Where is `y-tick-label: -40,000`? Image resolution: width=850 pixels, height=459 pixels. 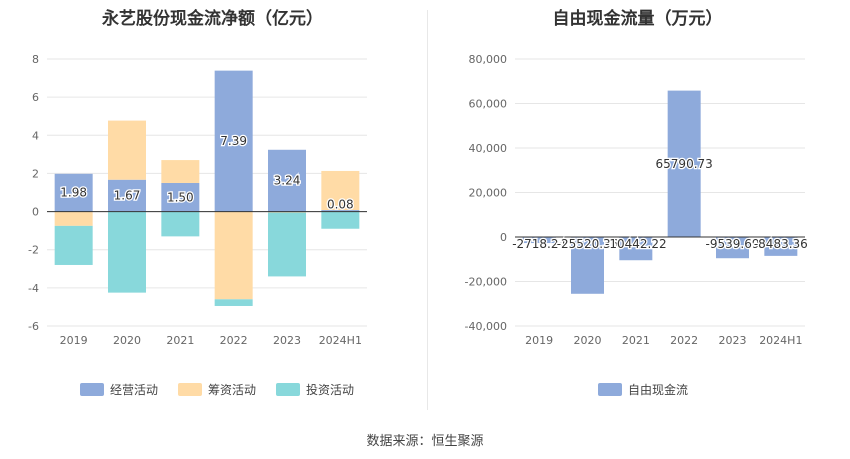 y-tick-label: -40,000 is located at coordinates (486, 326).